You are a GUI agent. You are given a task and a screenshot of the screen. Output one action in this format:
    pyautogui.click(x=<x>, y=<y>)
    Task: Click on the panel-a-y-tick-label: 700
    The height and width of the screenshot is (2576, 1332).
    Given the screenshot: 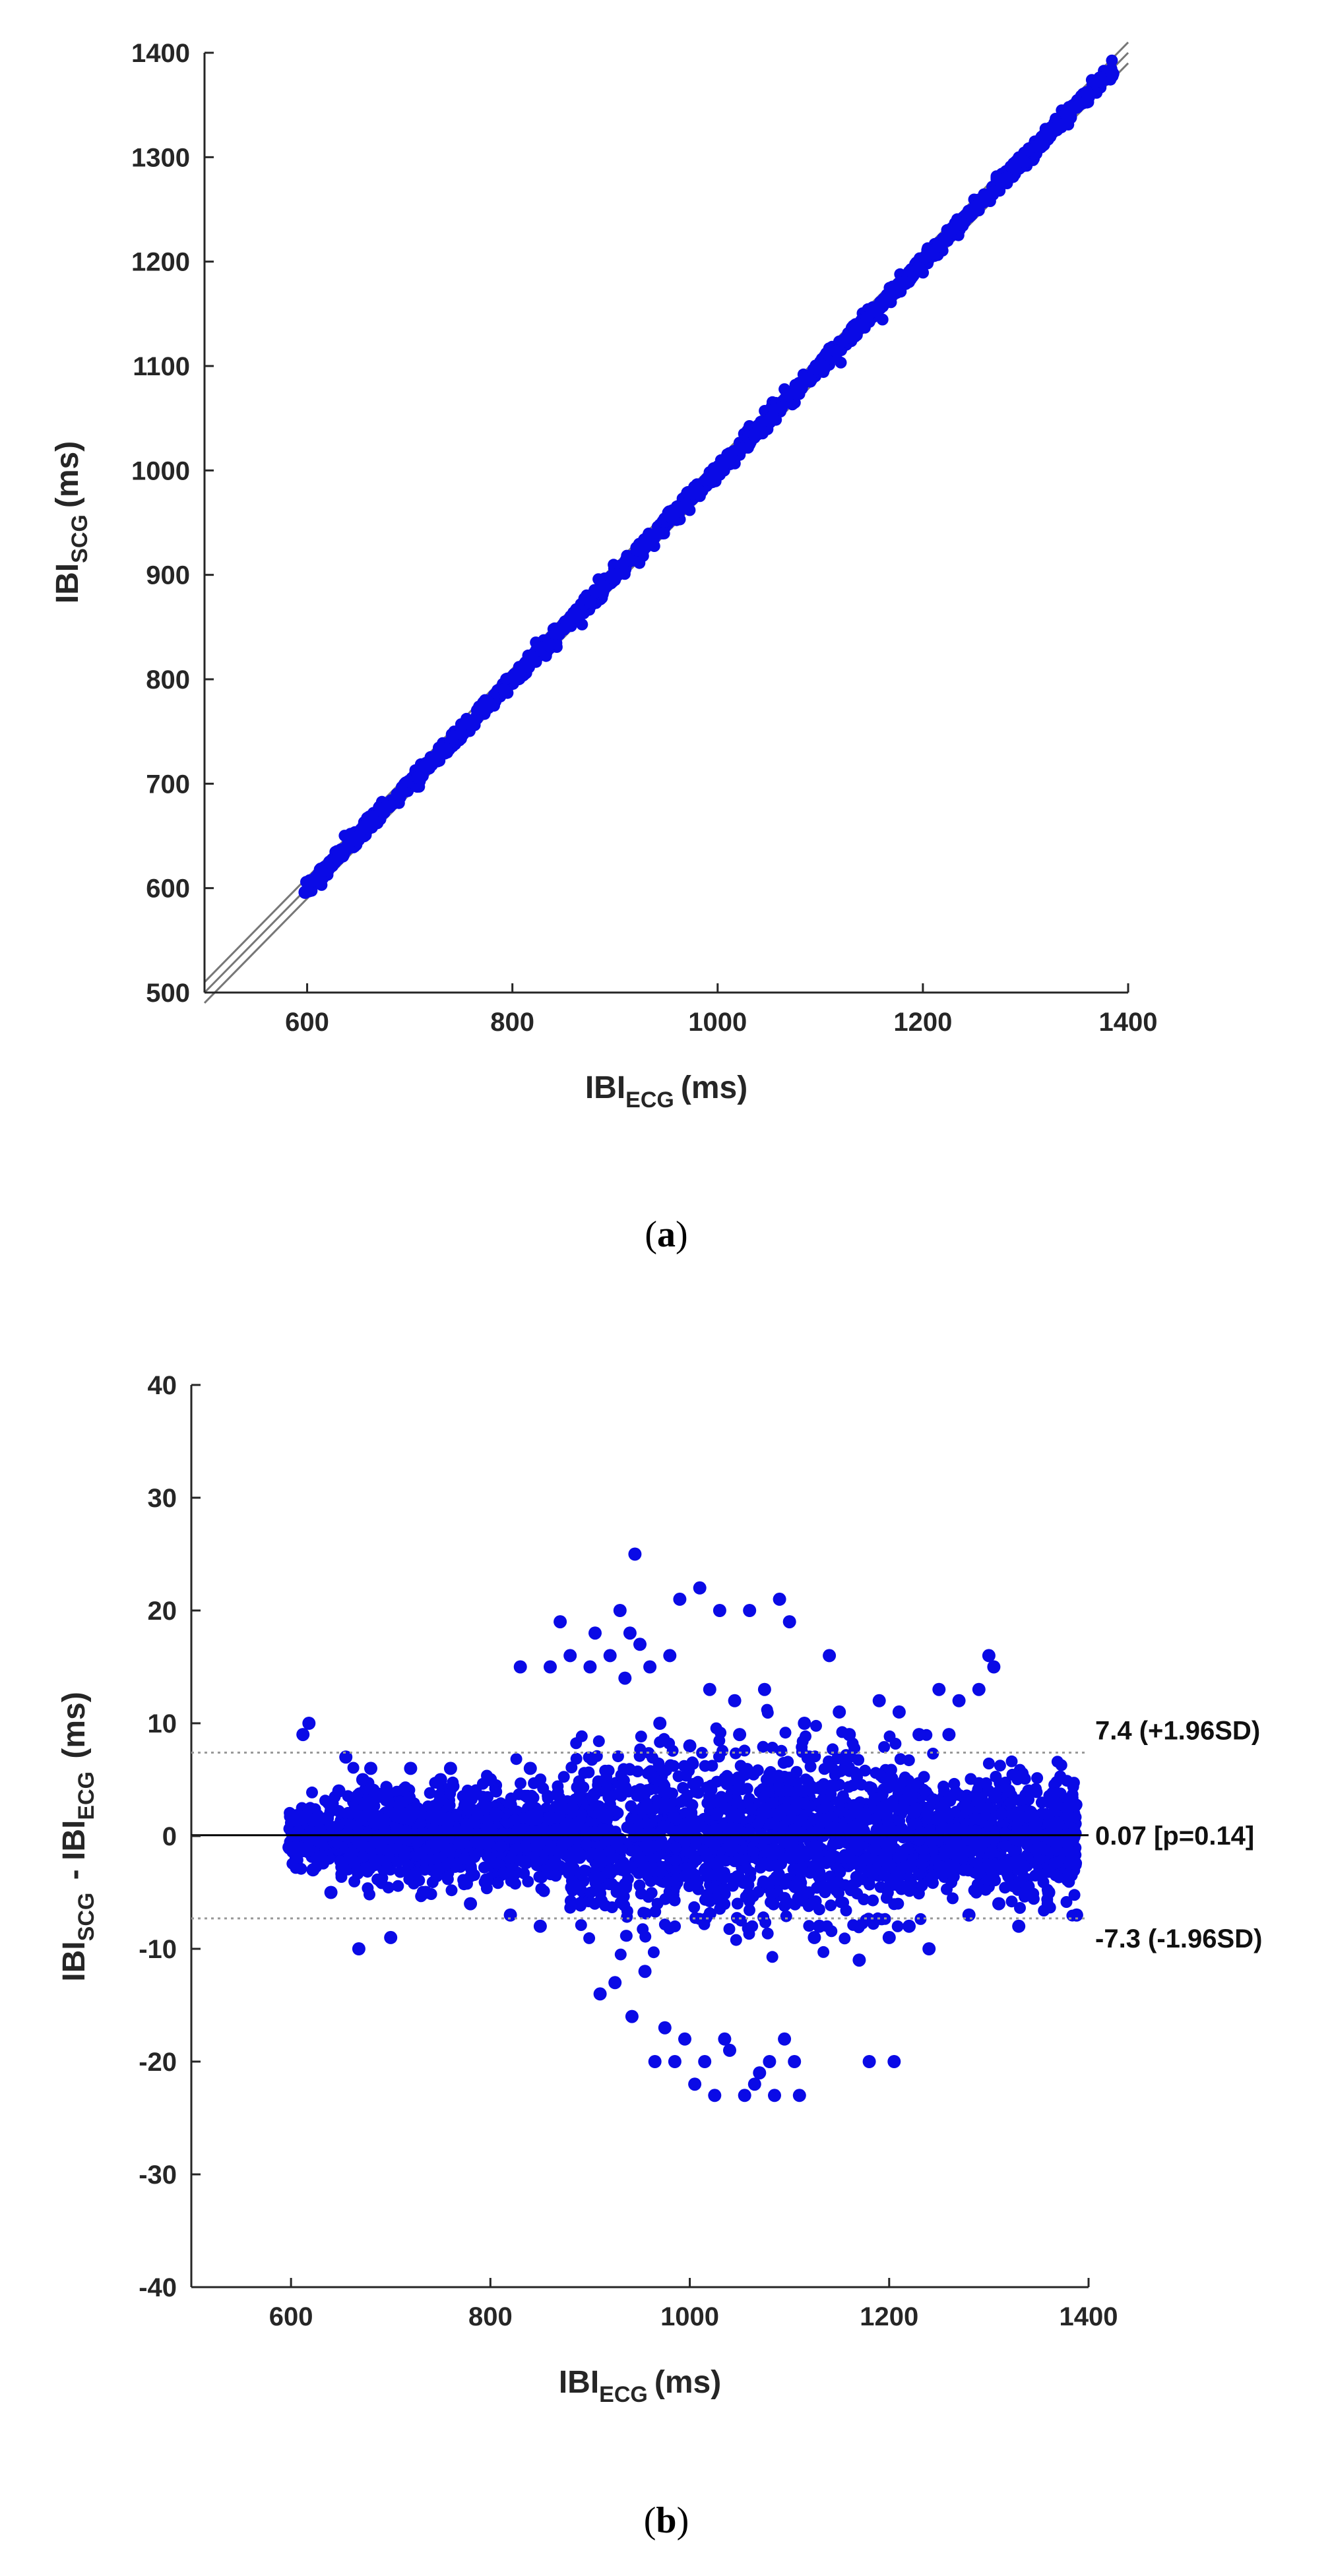 What is the action you would take?
    pyautogui.click(x=168, y=784)
    